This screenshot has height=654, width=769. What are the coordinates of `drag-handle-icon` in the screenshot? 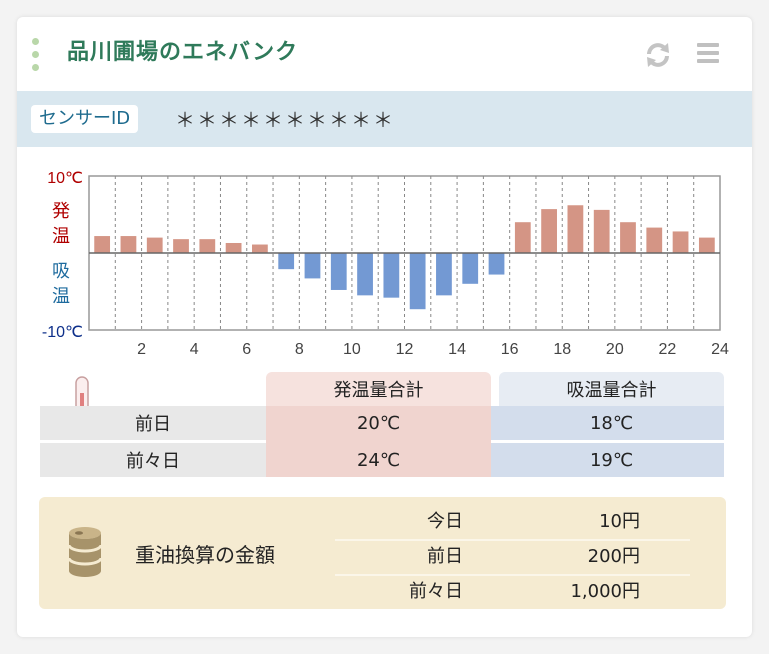 It's located at (36, 56).